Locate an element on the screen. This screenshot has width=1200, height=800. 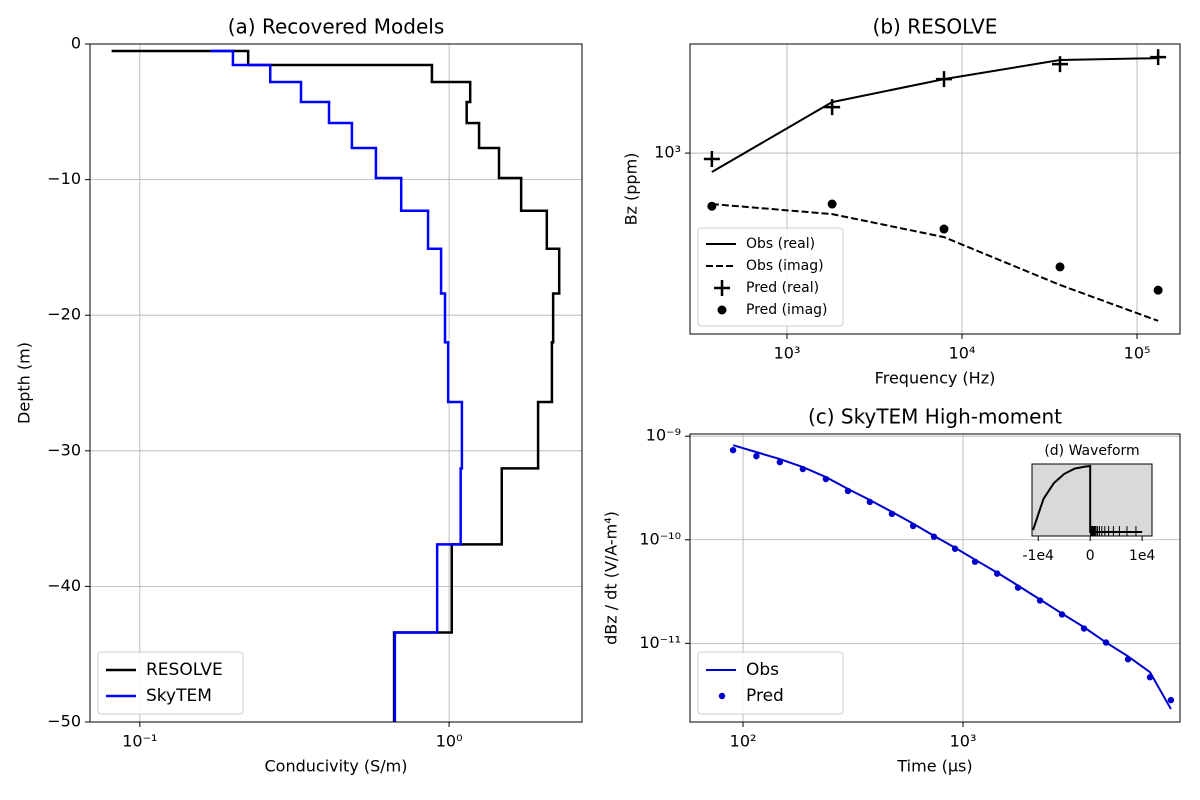
legend-label: Obs is located at coordinates (762, 670).